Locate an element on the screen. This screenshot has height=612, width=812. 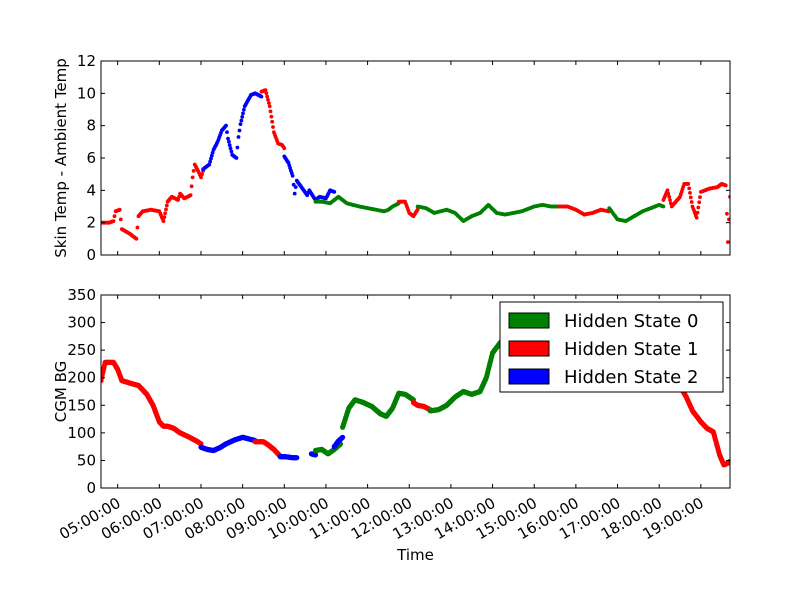
y-tick-label: 4 is located at coordinates (91, 190).